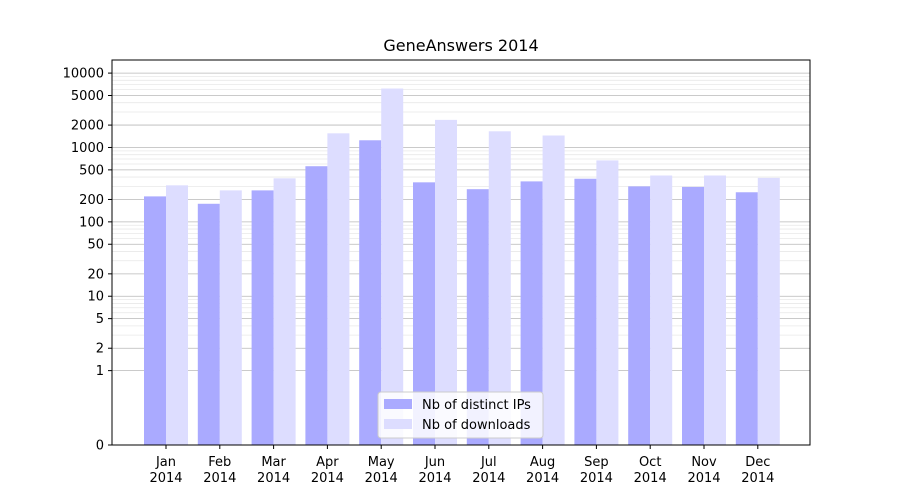 The width and height of the screenshot is (900, 500). What do you see at coordinates (327, 462) in the screenshot?
I see `x-tick-label-month: Apr` at bounding box center [327, 462].